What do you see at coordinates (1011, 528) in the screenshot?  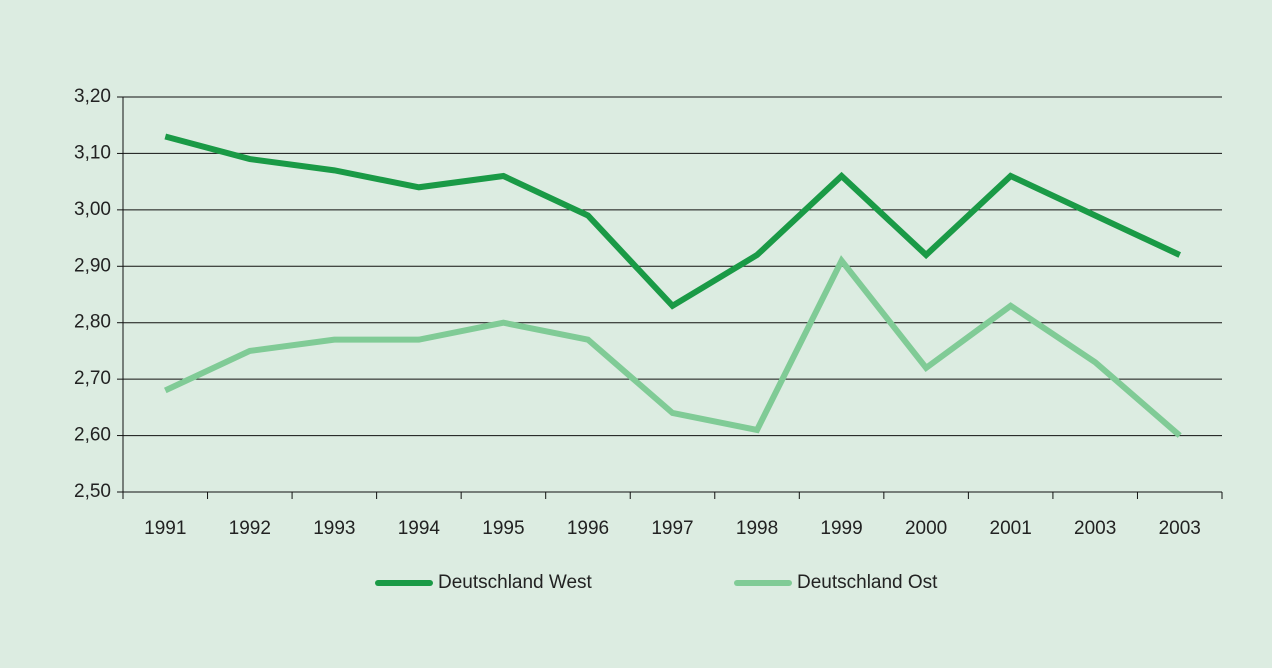 I see `x-tick-label: 2001` at bounding box center [1011, 528].